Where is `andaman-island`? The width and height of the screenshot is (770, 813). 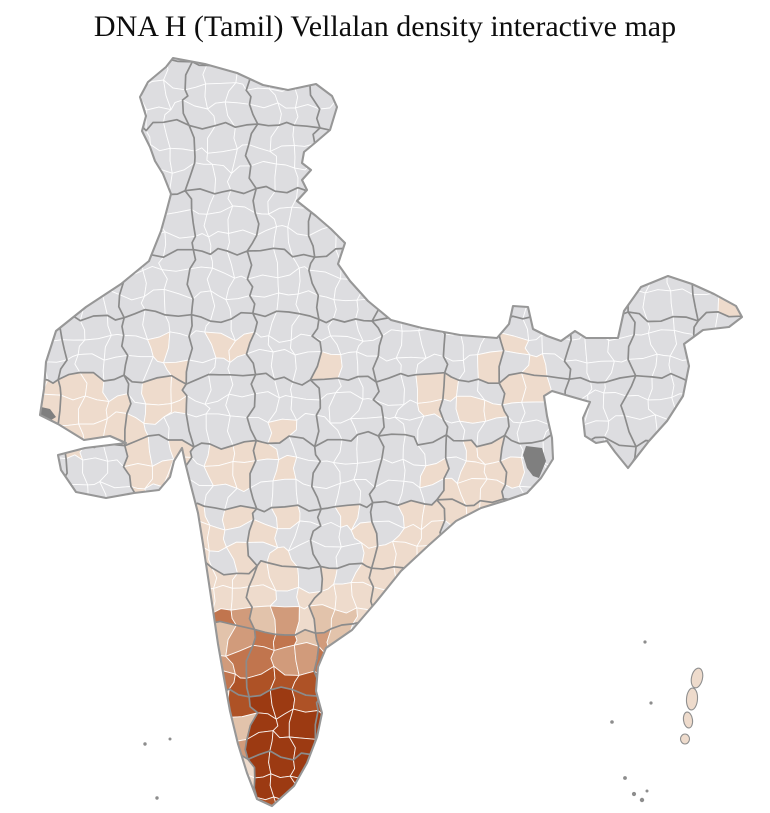
andaman-island is located at coordinates (697, 678).